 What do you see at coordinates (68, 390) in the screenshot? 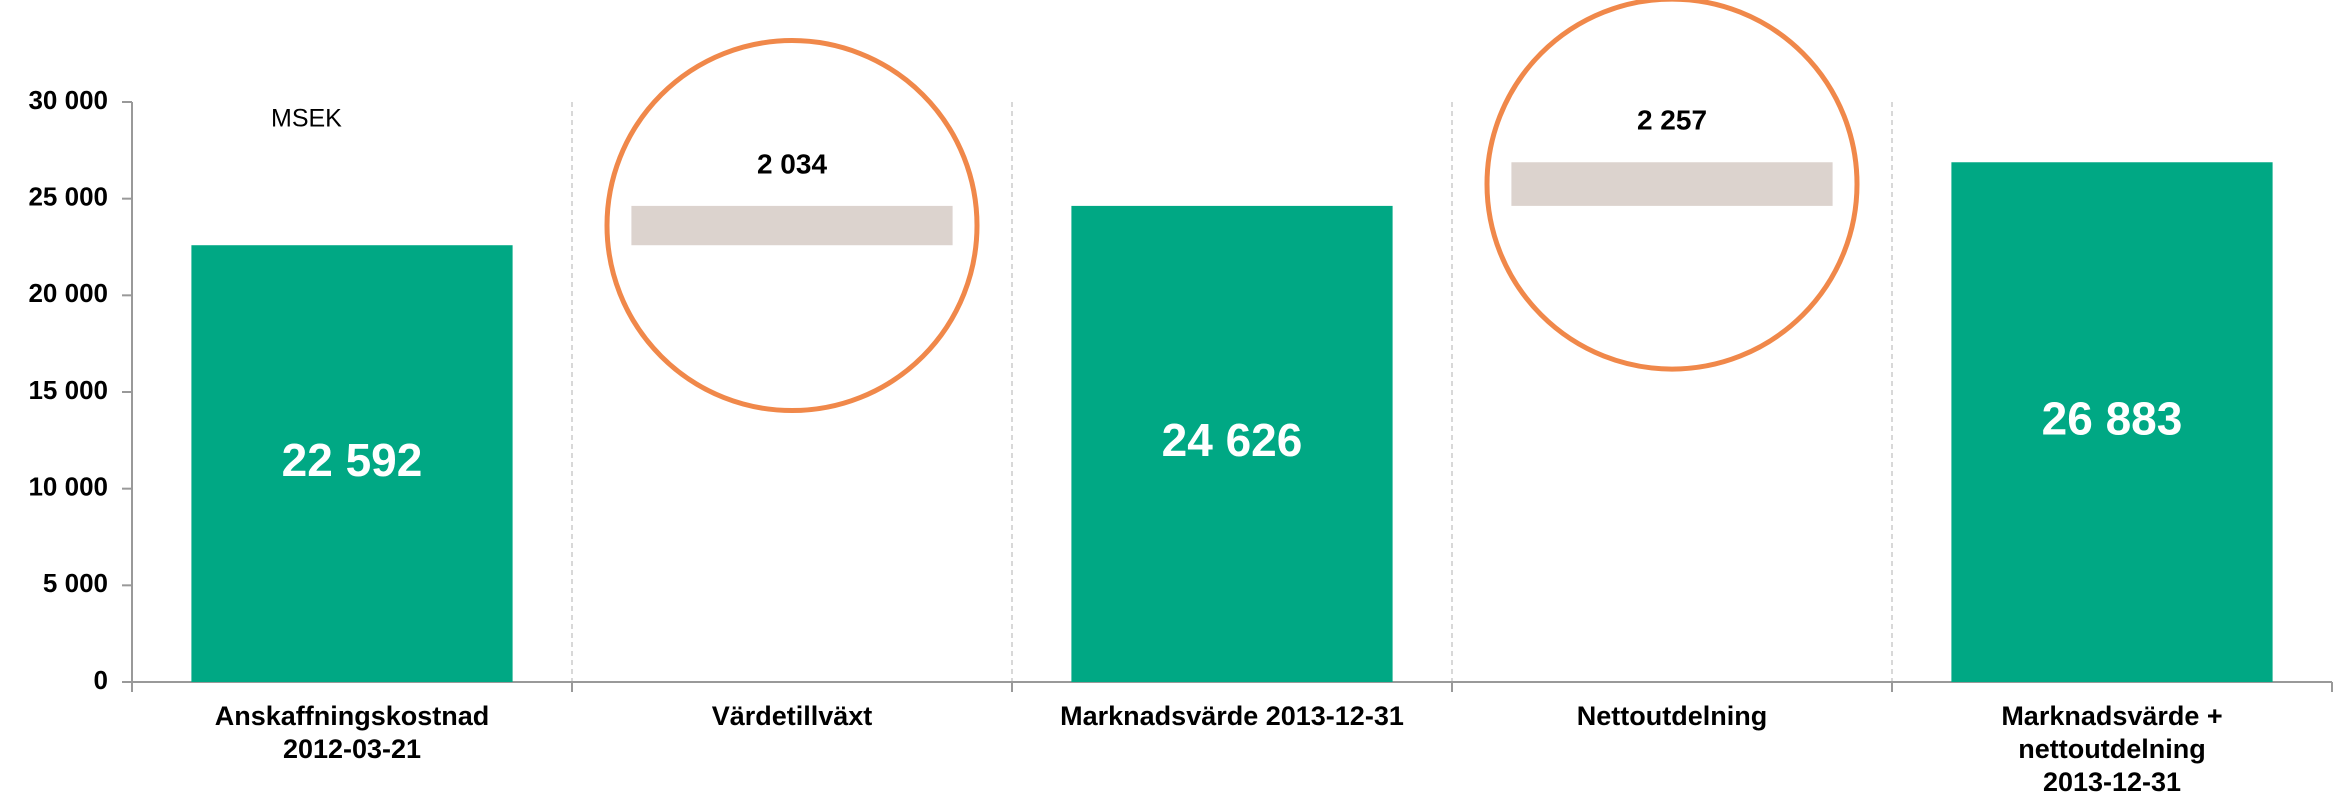
I see `y-tick-label: 15 000` at bounding box center [68, 390].